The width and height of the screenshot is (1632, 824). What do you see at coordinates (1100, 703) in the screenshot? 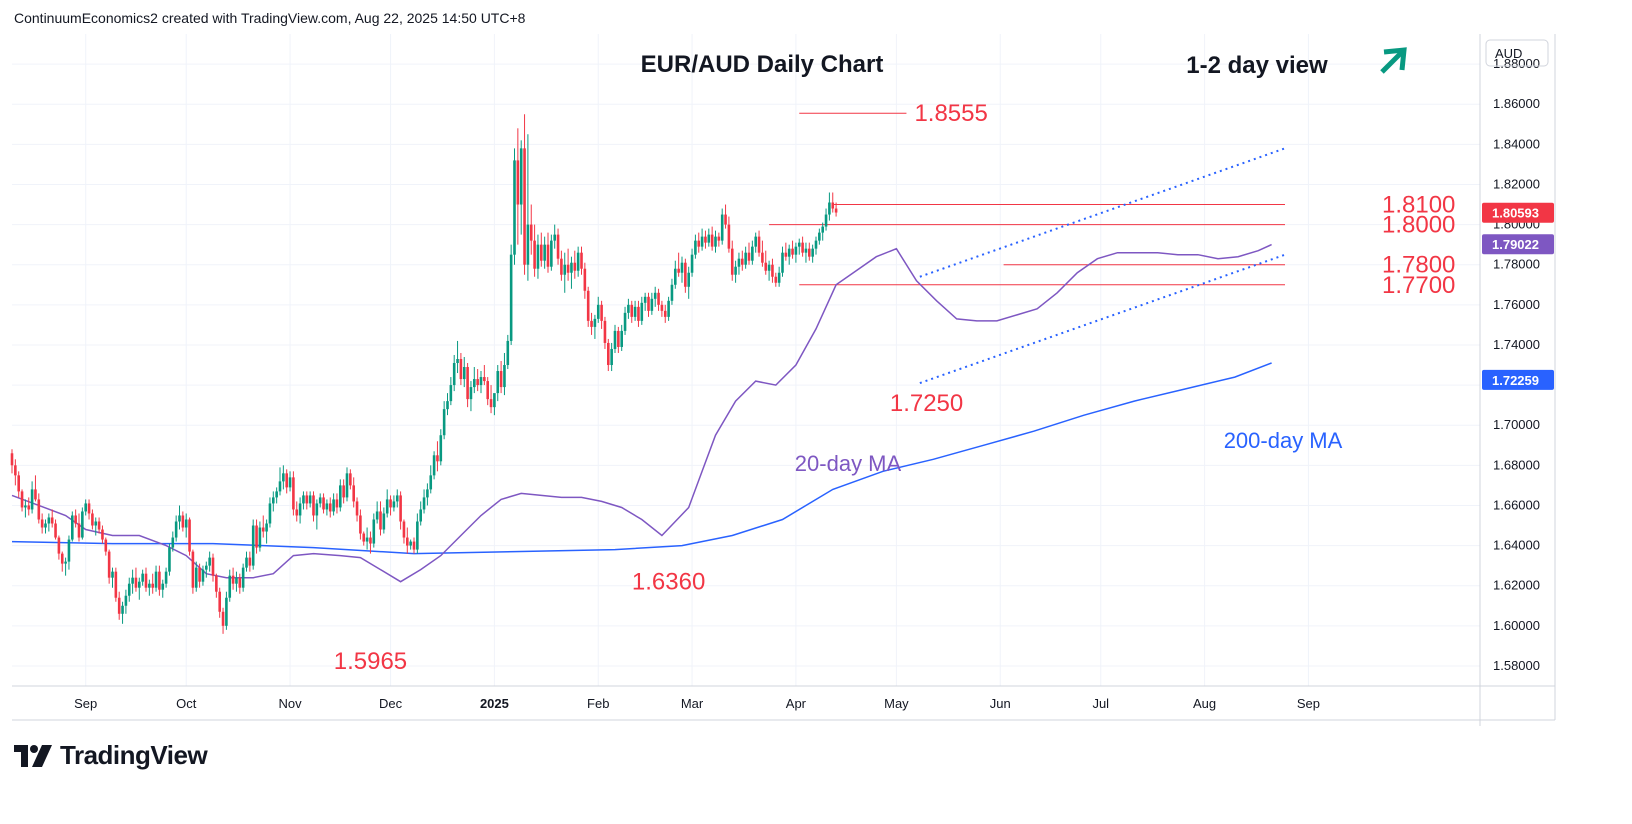
I see `x-tick-label: Jul` at bounding box center [1100, 703].